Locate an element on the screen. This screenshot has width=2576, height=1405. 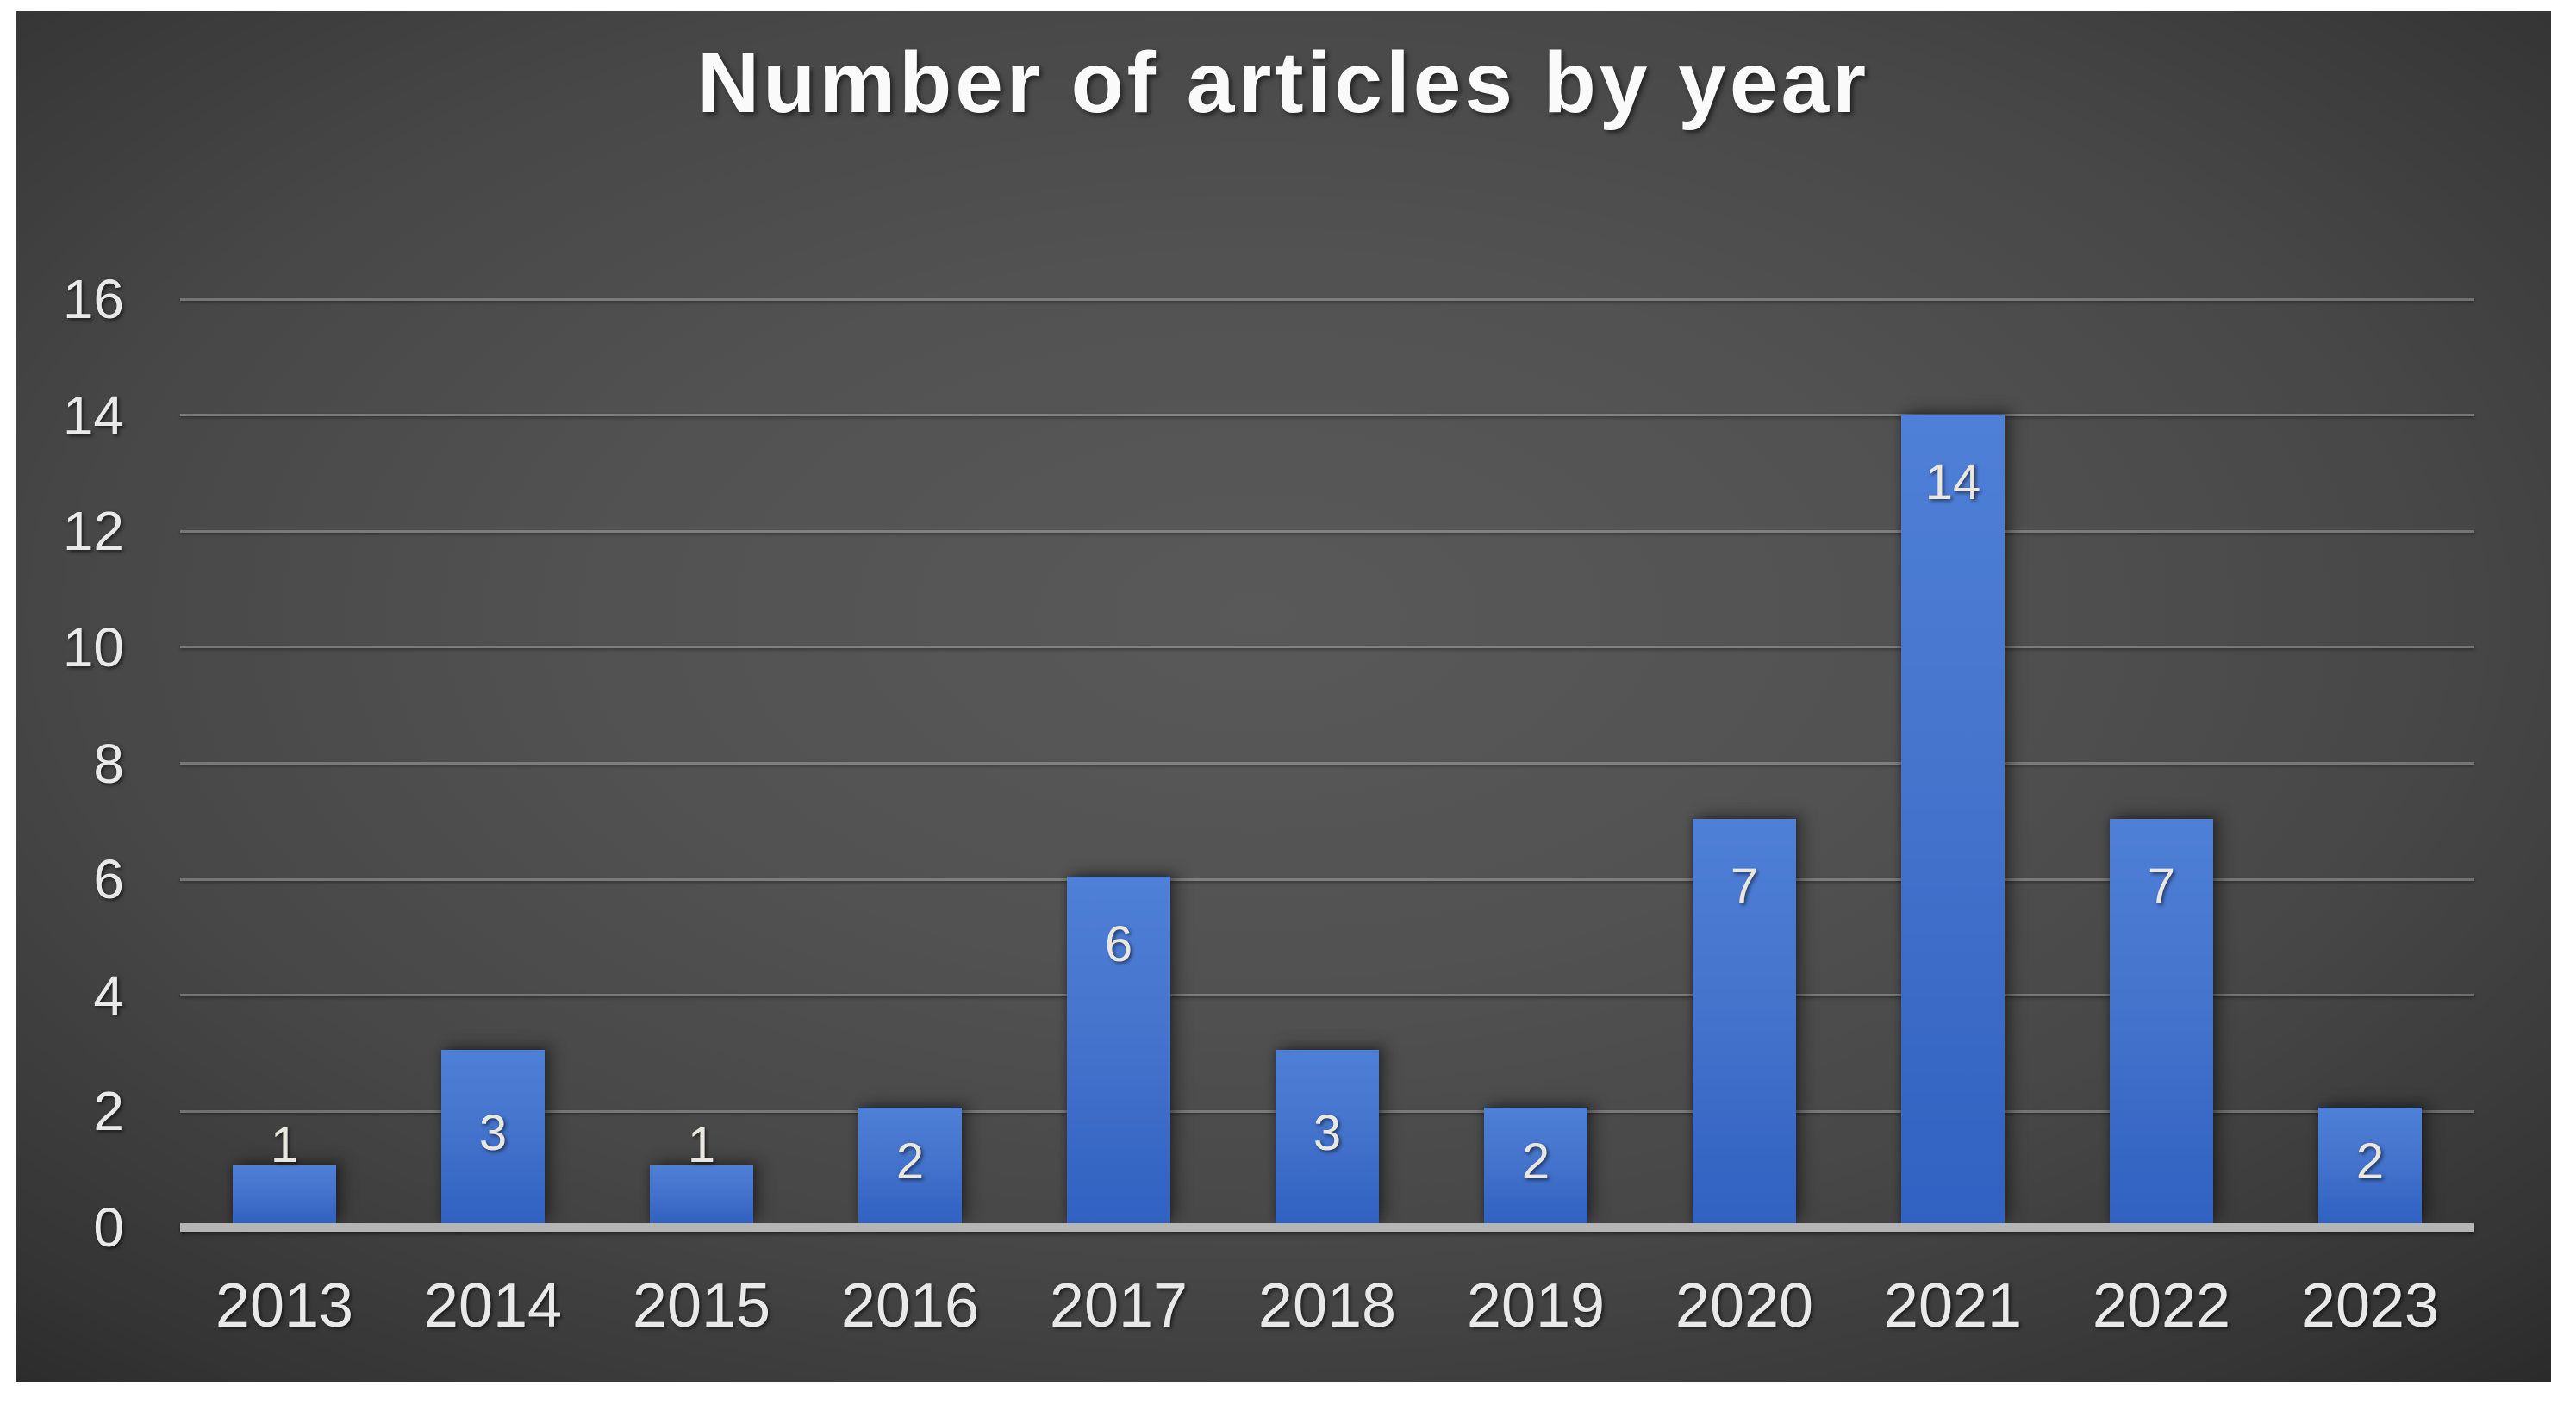
bar-slot-2017: 6 is located at coordinates (1118, 763).